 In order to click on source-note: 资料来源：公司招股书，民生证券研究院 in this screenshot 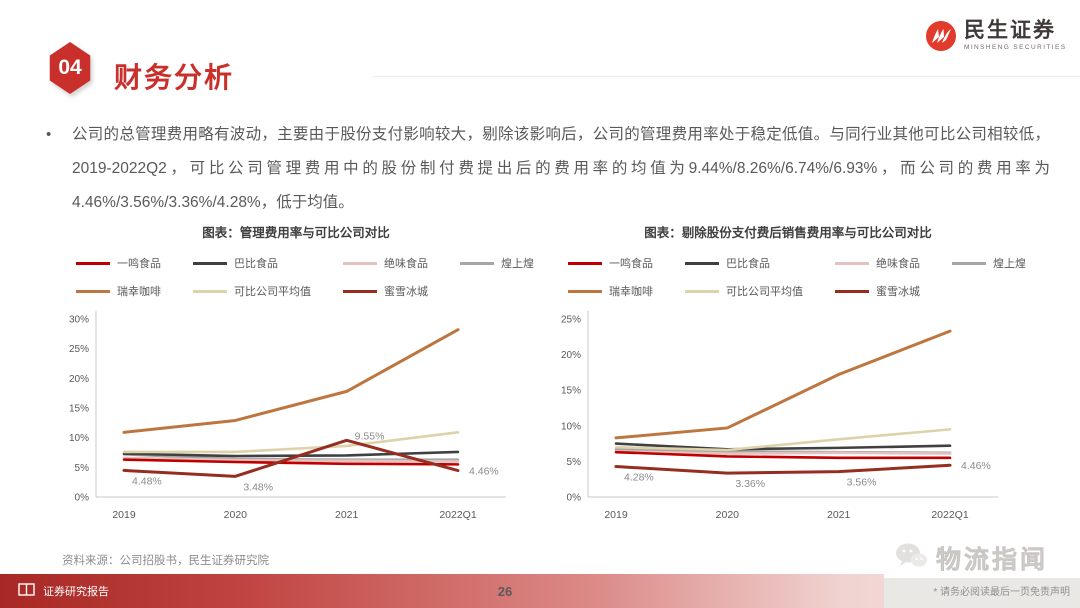, I will do `click(165, 561)`.